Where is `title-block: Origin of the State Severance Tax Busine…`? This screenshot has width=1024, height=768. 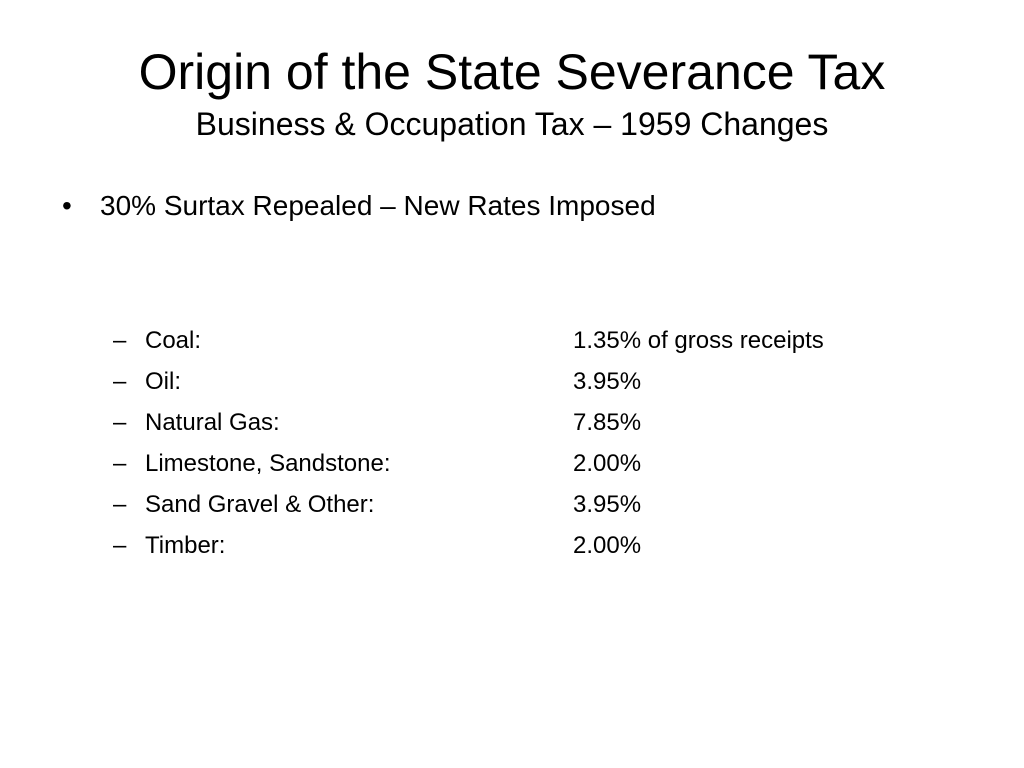 title-block: Origin of the State Severance Tax Busine… is located at coordinates (512, 92).